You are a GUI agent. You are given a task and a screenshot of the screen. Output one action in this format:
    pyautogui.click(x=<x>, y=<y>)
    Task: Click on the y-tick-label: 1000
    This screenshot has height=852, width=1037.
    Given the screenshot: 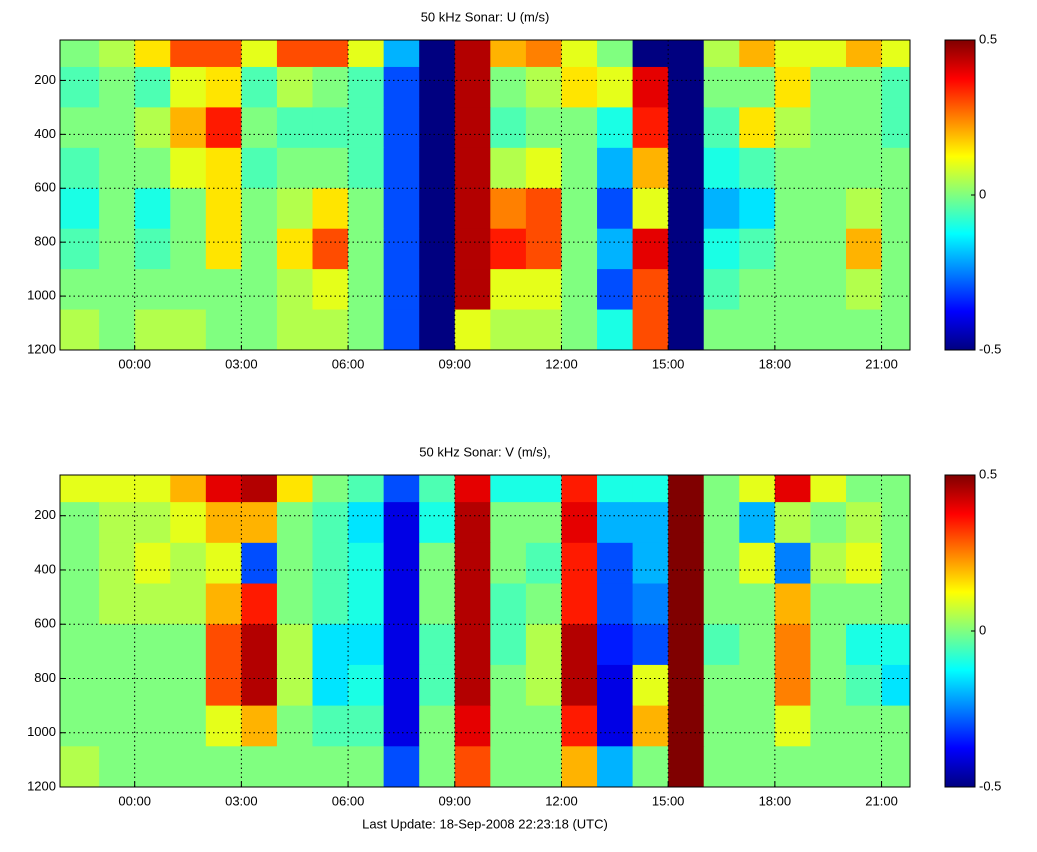 What is the action you would take?
    pyautogui.click(x=41, y=731)
    